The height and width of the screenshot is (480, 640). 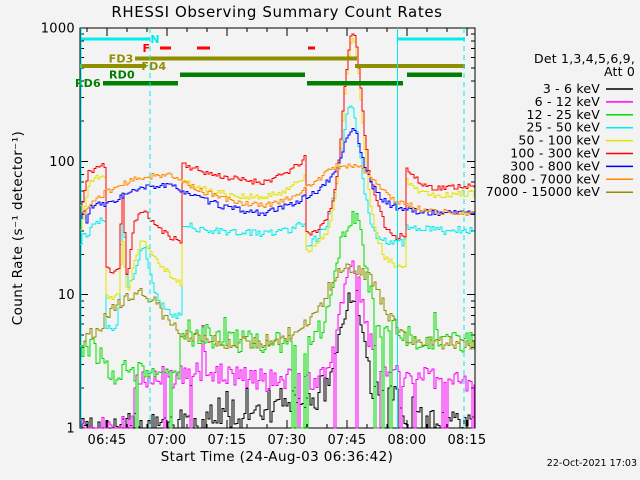 I want to click on legend-entry-label: 3 - 6 keV, so click(x=571, y=88).